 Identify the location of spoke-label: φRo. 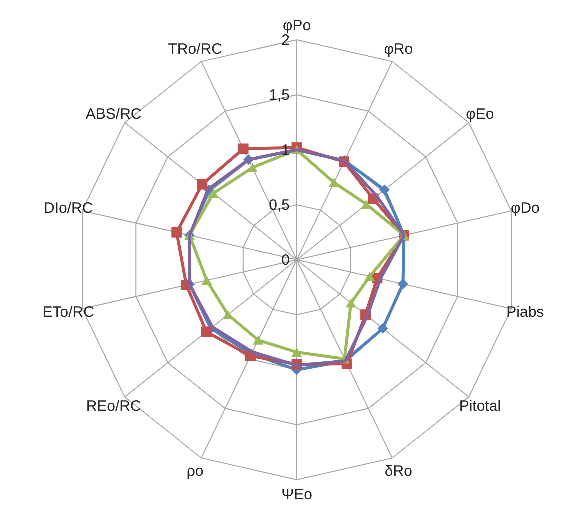
(399, 49).